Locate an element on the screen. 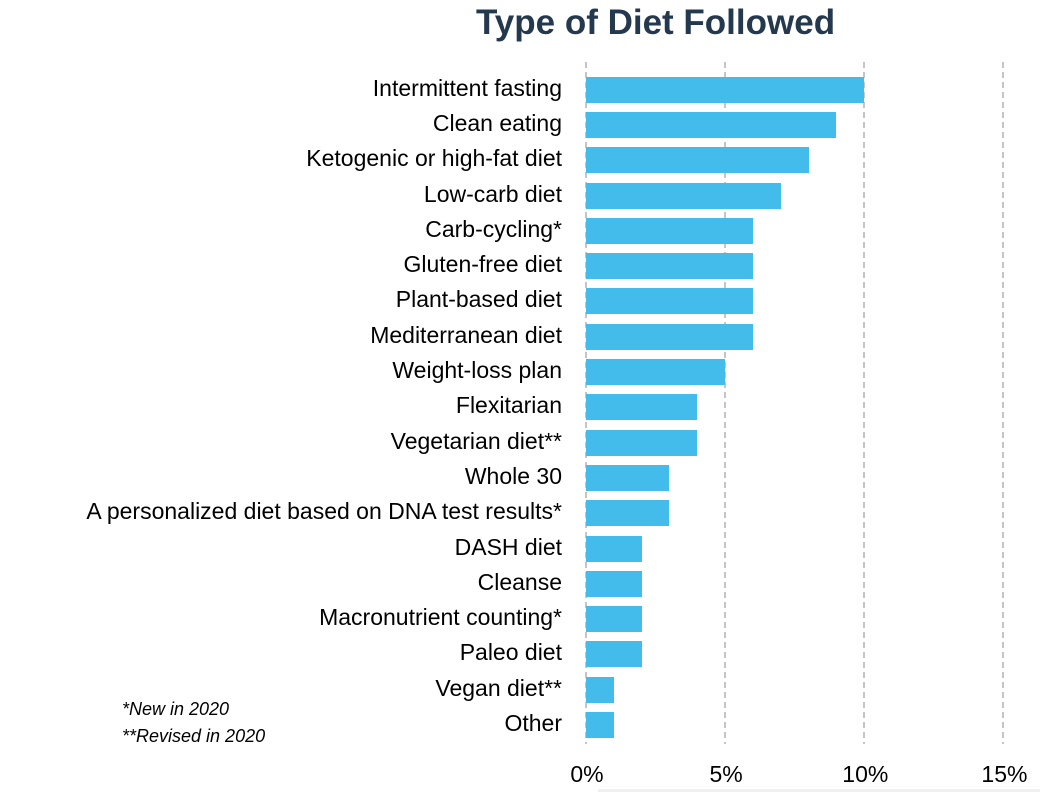  category-label: Intermittent fasting is located at coordinates (467, 87).